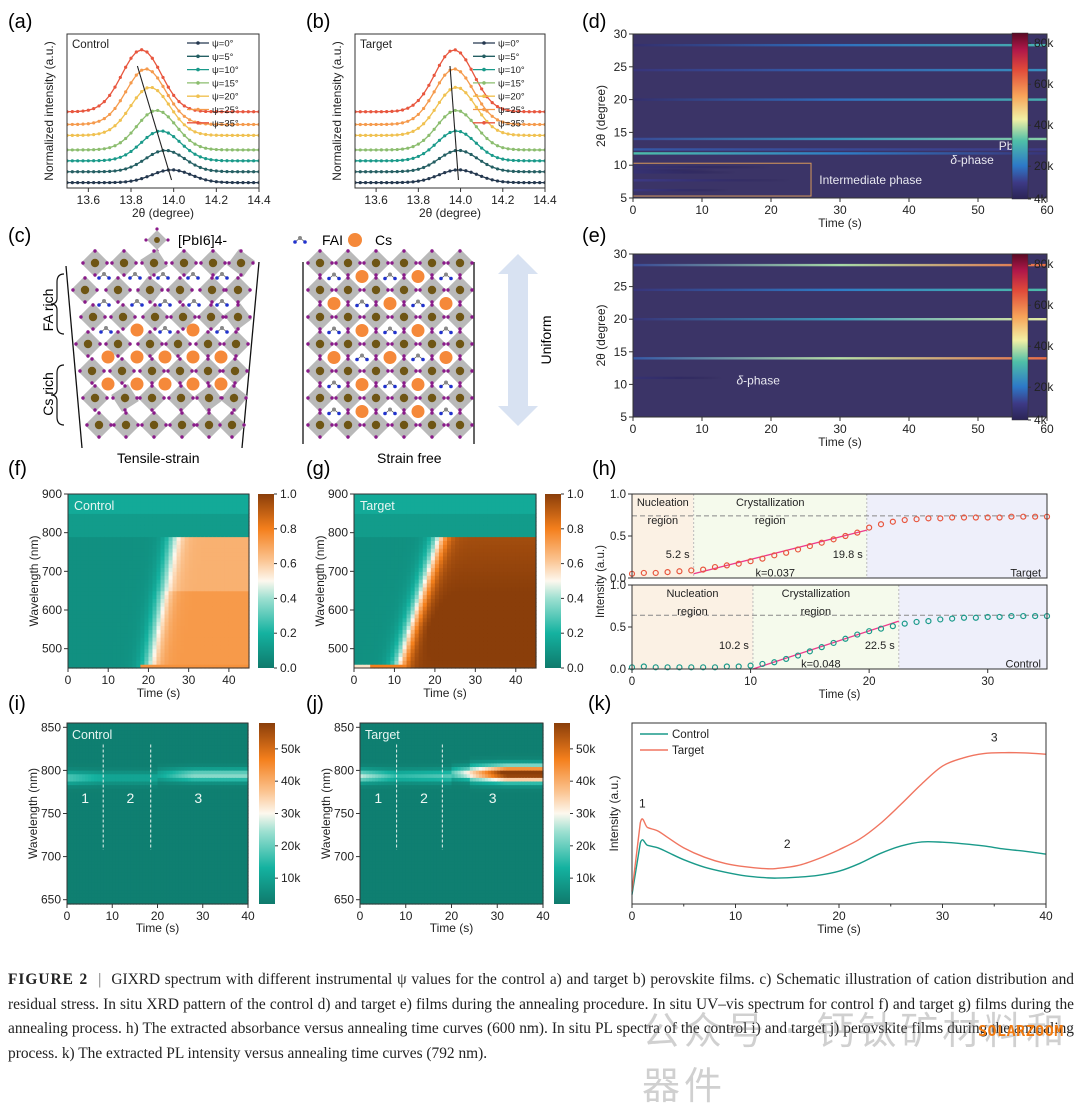 This screenshot has width=1080, height=1110. What do you see at coordinates (225, 110) in the screenshot?
I see `legend-label: ψ=25°` at bounding box center [225, 110].